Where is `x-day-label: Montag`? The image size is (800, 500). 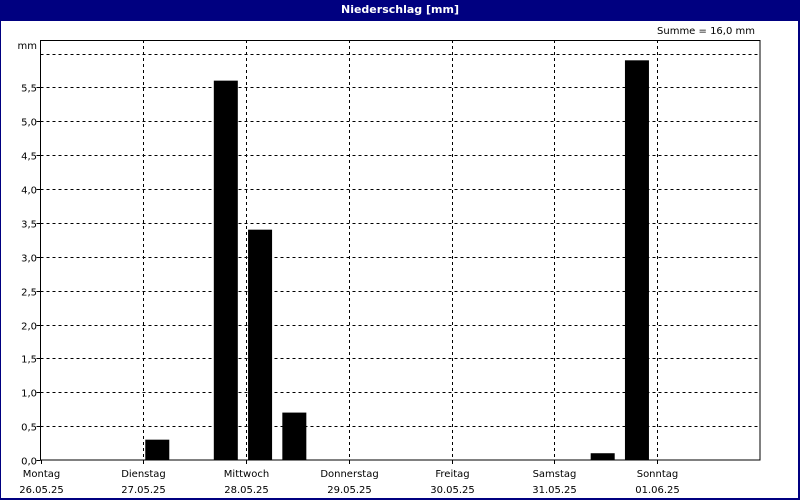
x-day-label: Montag is located at coordinates (41, 474).